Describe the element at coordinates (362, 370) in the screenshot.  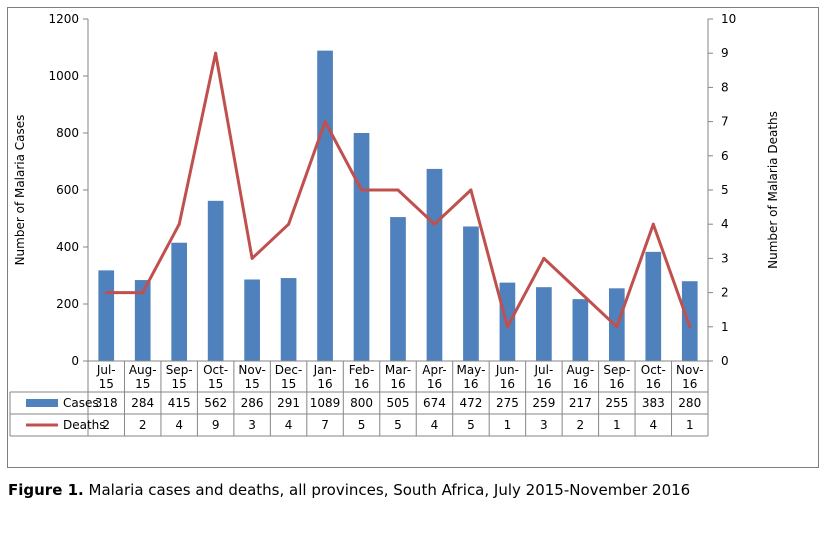
I see `x-tick-label: Feb-` at that location.